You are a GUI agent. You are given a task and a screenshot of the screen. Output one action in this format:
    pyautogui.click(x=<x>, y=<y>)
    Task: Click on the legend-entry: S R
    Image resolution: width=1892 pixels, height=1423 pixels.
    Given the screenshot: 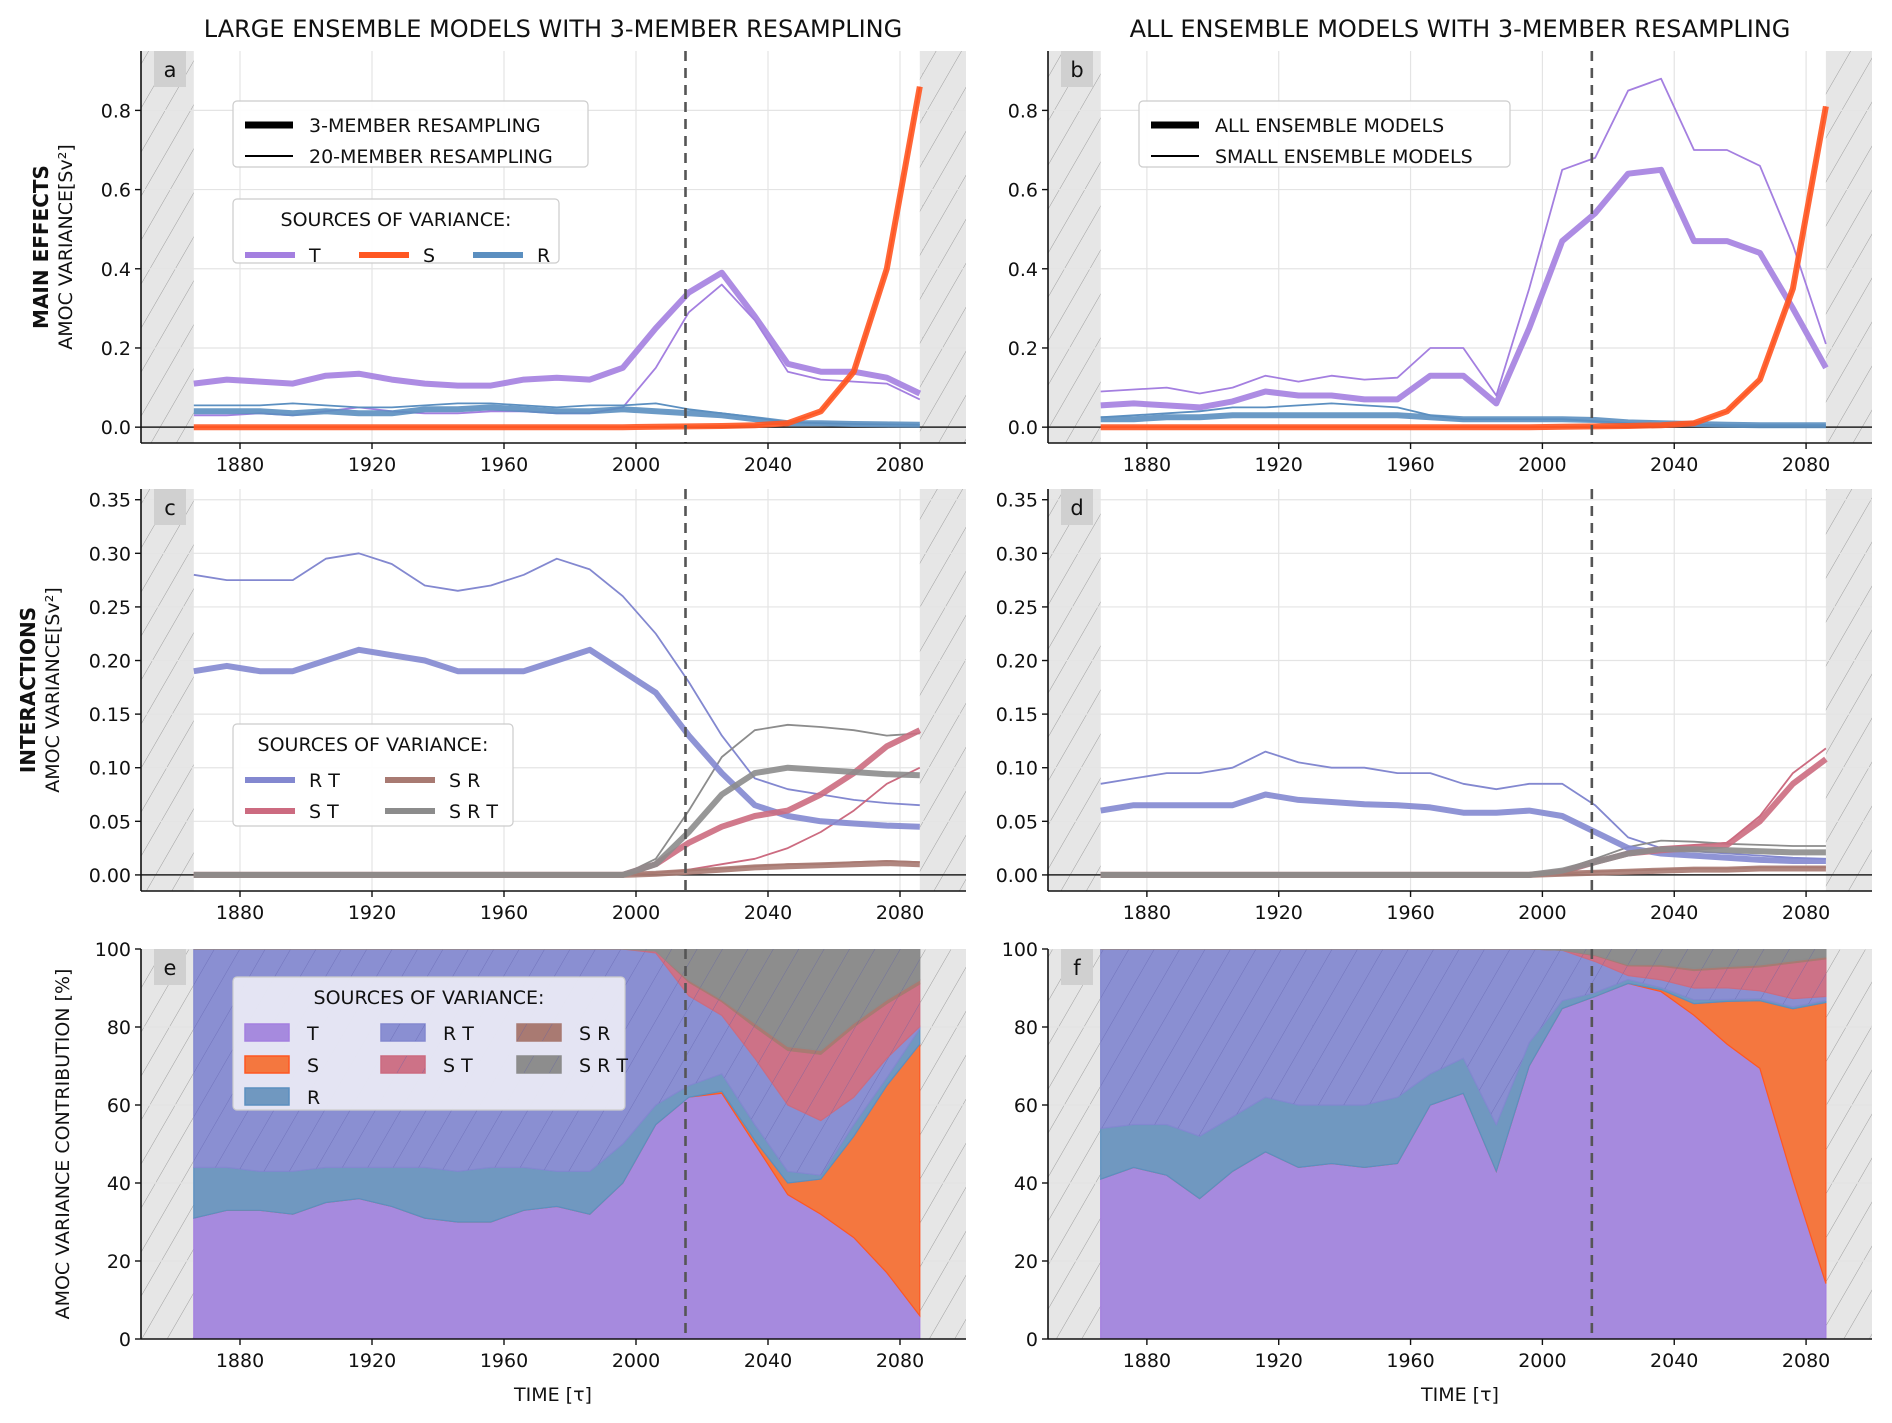 What is the action you would take?
    pyautogui.click(x=563, y=1034)
    